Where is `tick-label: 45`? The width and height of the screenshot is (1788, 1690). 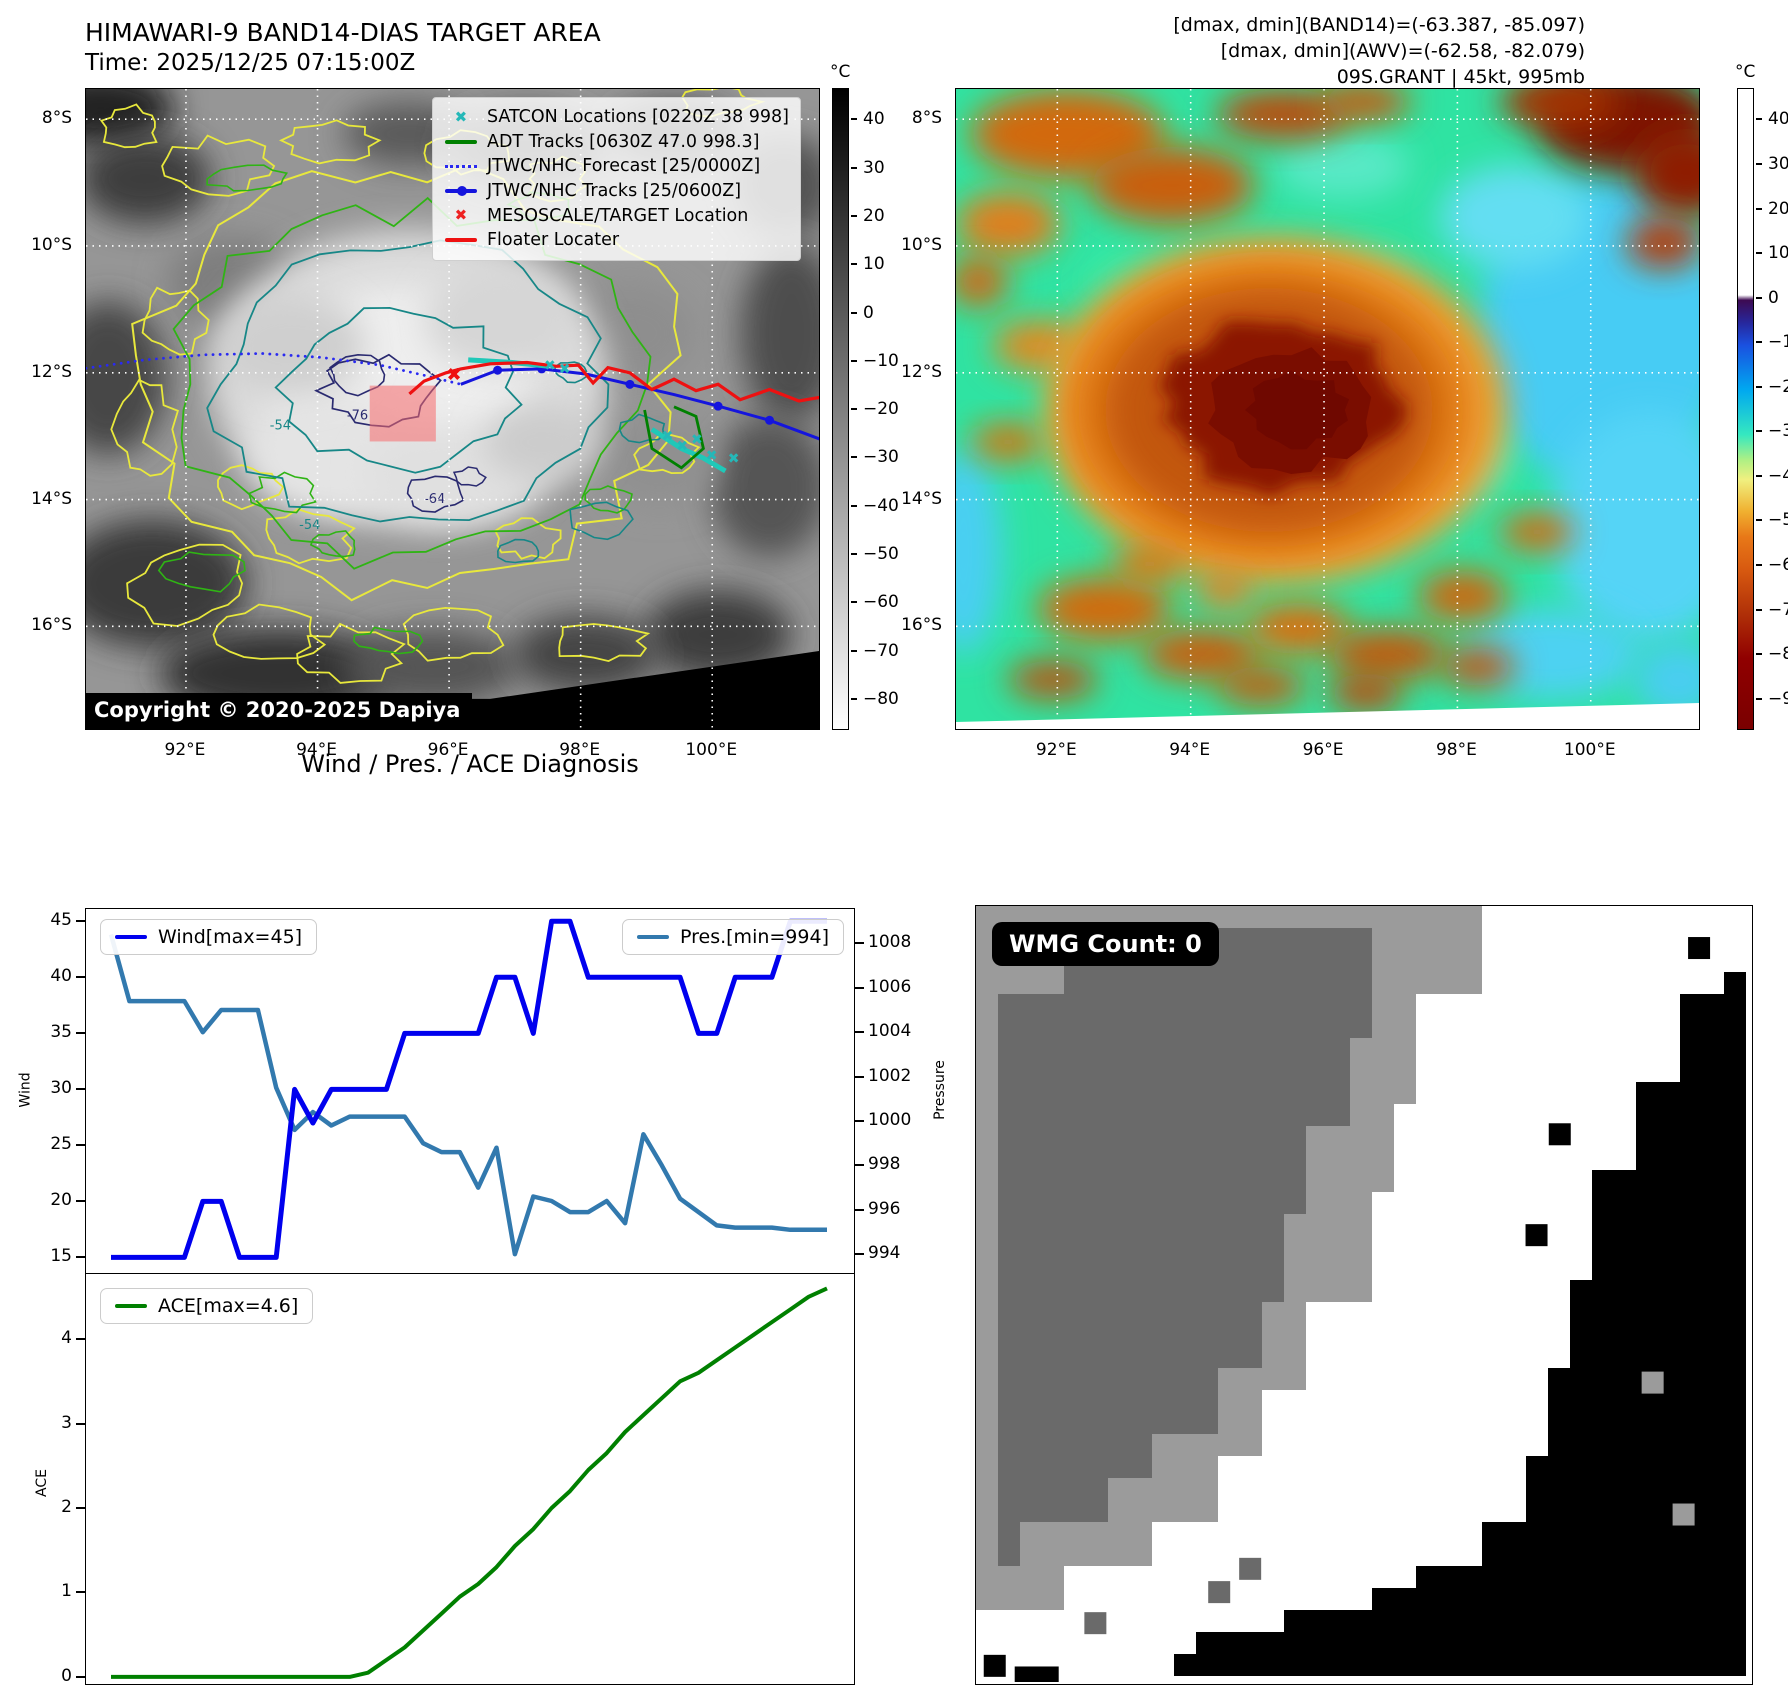 tick-label: 45 is located at coordinates (61, 920).